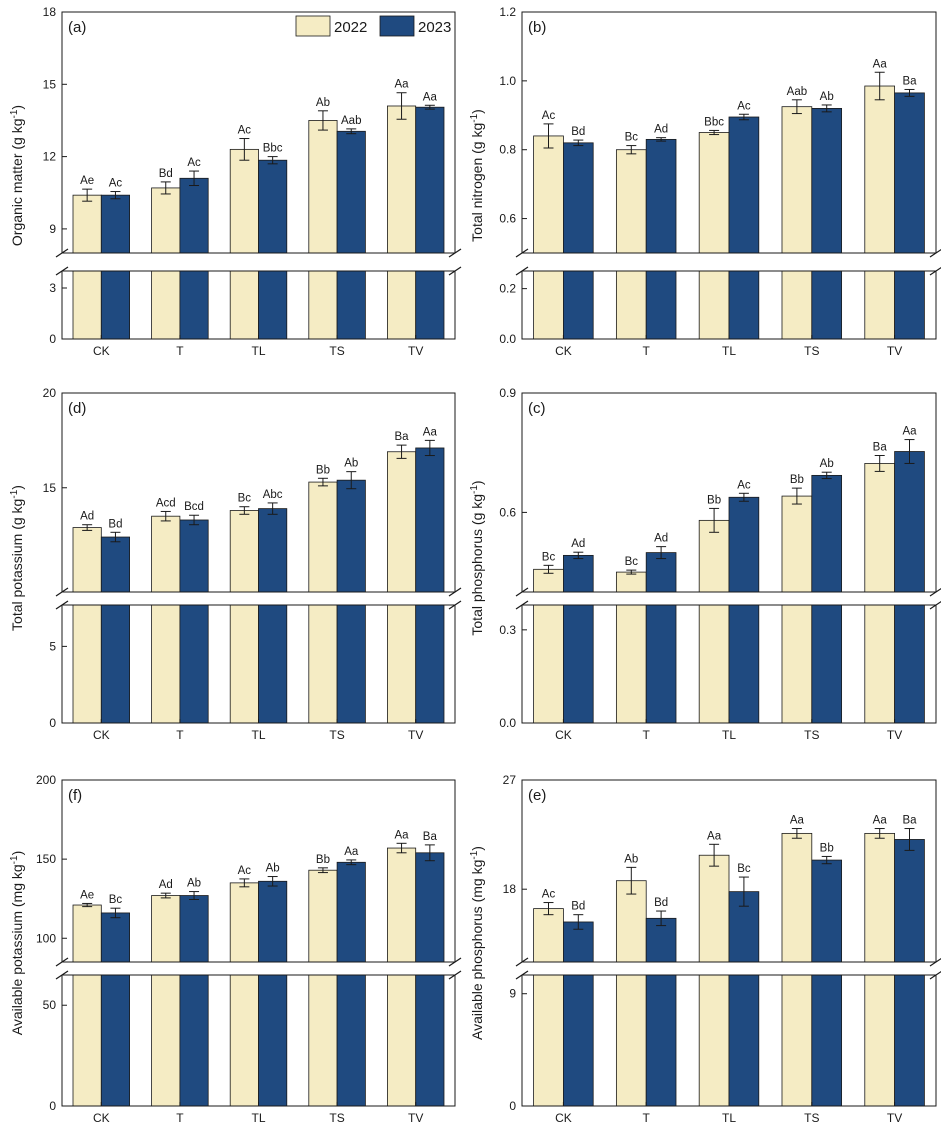 This screenshot has width=941, height=1126. Describe the element at coordinates (46, 780) in the screenshot. I see `y-tick-label: 200` at that location.